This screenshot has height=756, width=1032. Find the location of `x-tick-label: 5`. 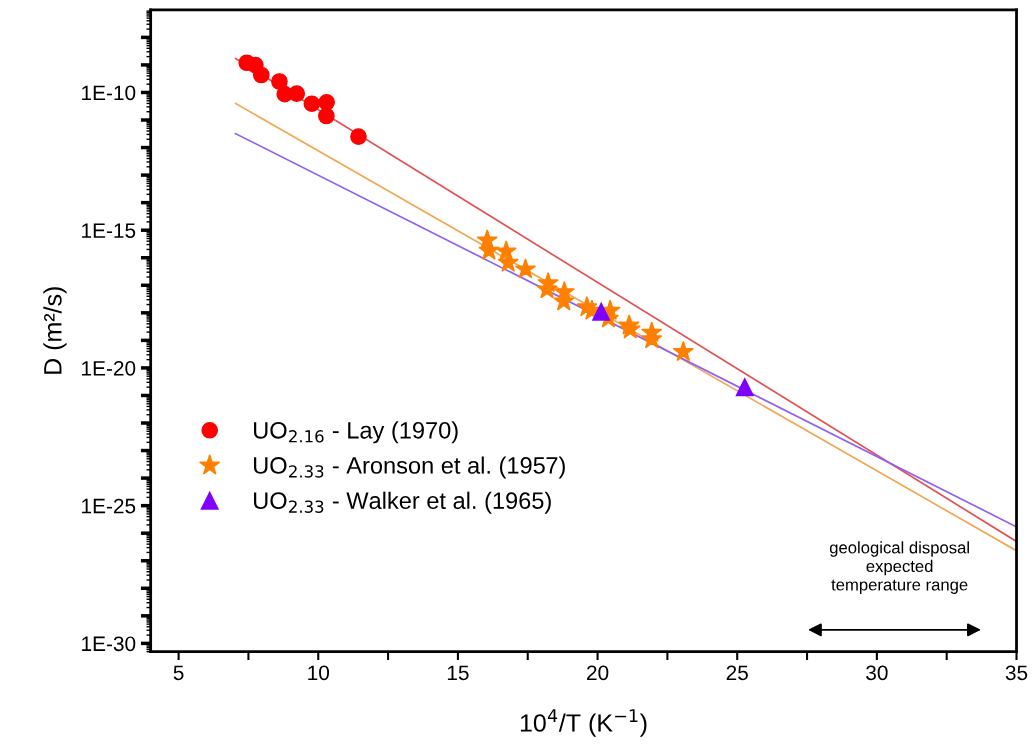

x-tick-label: 5 is located at coordinates (178, 673).